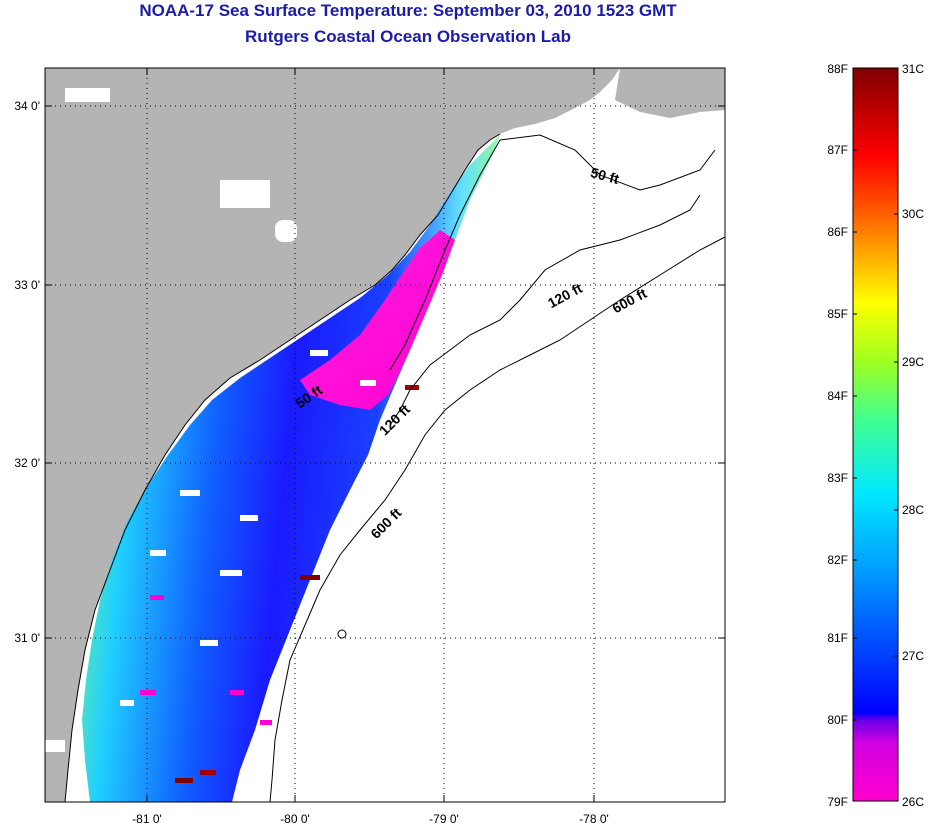  I want to click on cbar-c-26: 26C, so click(913, 802).